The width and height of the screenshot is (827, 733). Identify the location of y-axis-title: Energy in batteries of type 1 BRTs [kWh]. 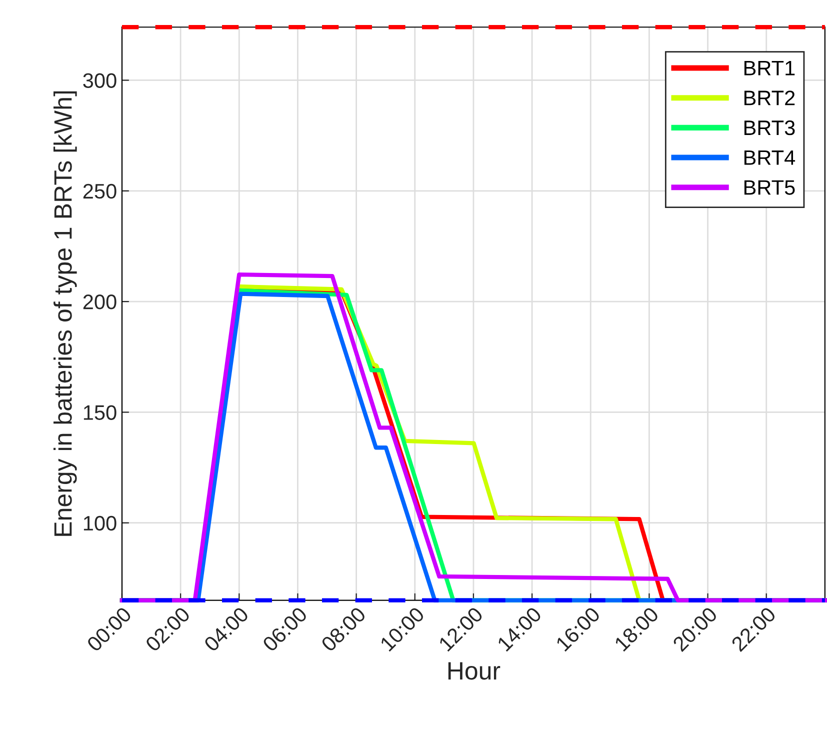
(65, 313).